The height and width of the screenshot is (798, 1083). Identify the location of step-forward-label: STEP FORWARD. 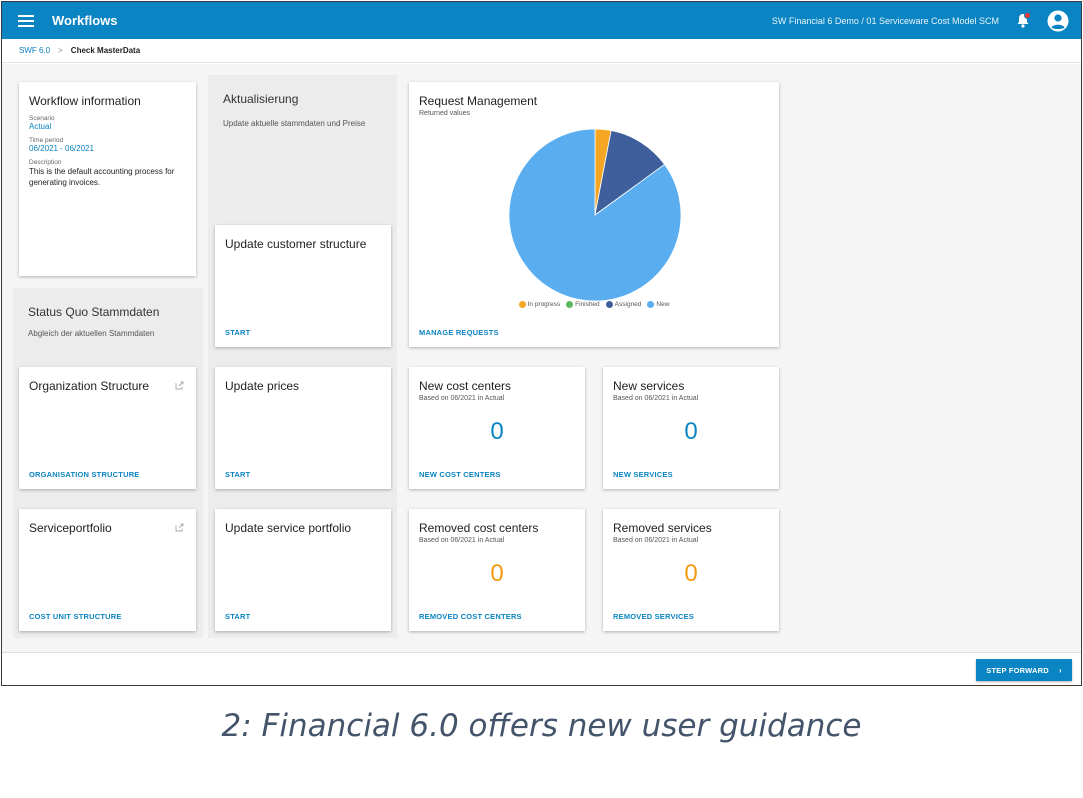
(1017, 670).